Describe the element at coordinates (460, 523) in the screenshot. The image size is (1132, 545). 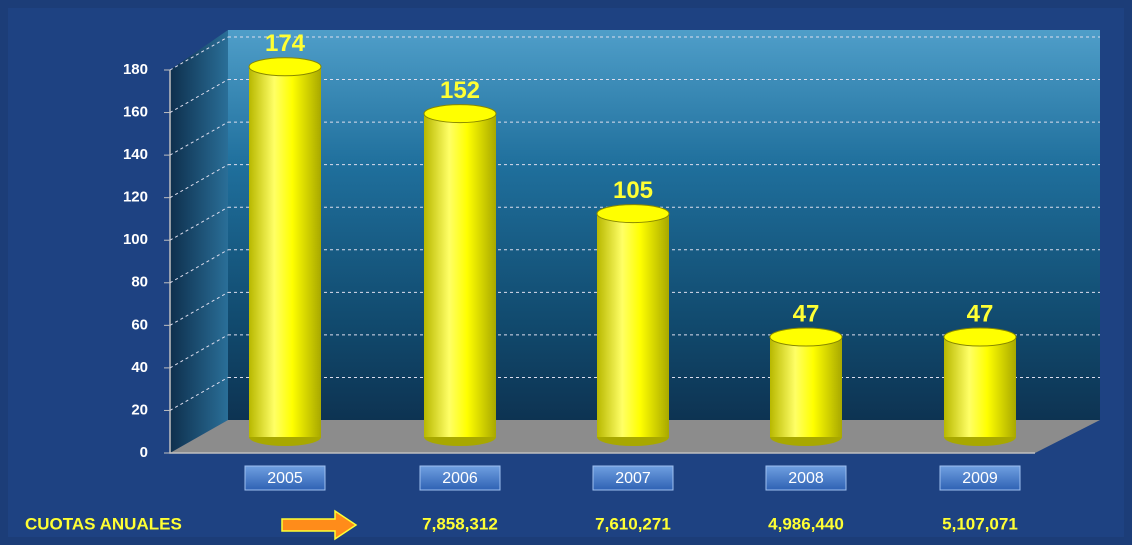
I see `quota-value: 7,858,312` at that location.